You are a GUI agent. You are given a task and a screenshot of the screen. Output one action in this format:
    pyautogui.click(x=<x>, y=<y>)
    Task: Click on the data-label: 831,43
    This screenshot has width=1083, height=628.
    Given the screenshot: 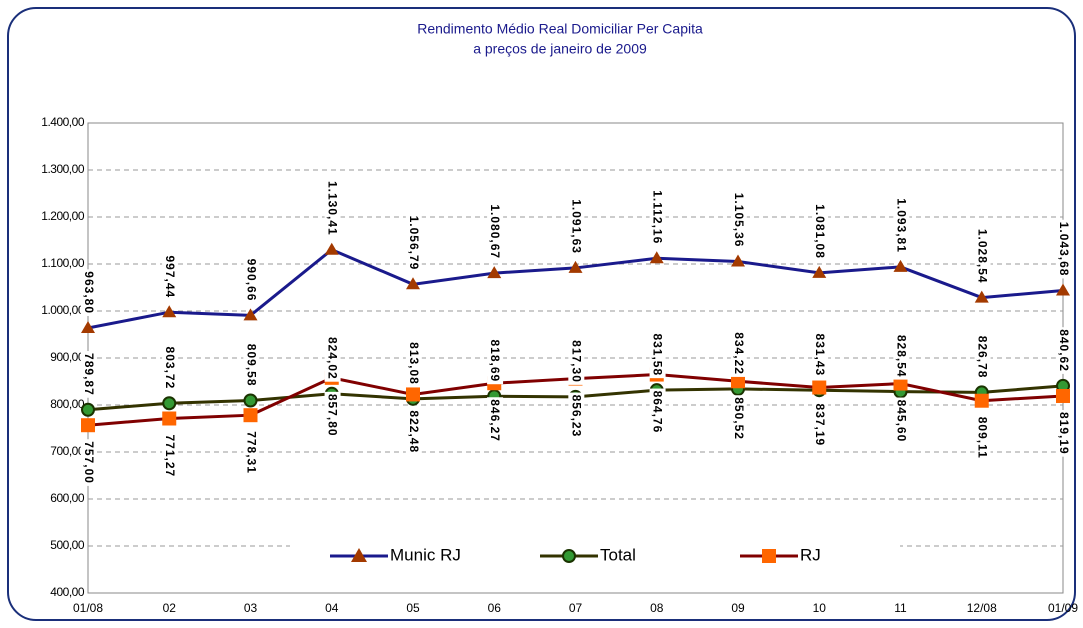 What is the action you would take?
    pyautogui.click(x=820, y=355)
    